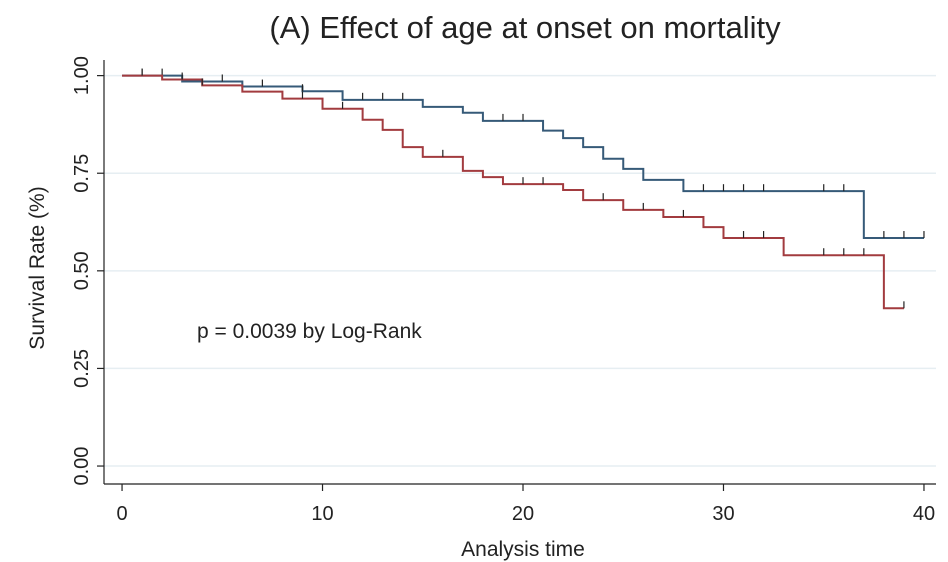 This screenshot has height=562, width=948. What do you see at coordinates (82, 75) in the screenshot?
I see `y-tick-label: 1.00` at bounding box center [82, 75].